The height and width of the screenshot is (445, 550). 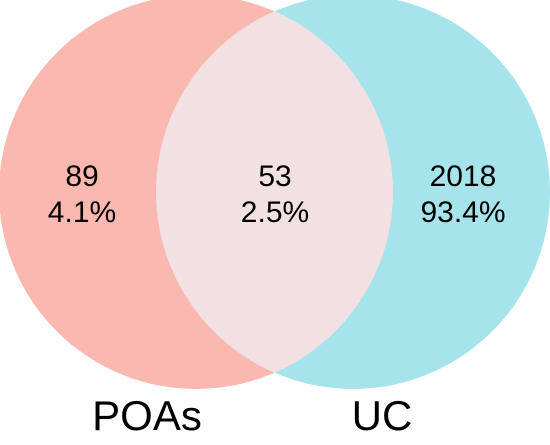 What do you see at coordinates (463, 176) in the screenshot?
I see `right-only-count: 2018` at bounding box center [463, 176].